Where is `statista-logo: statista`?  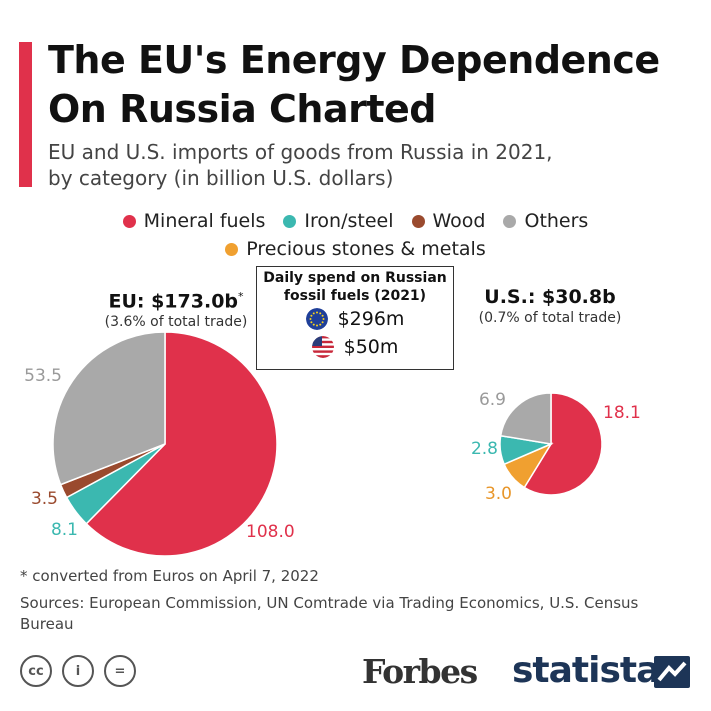 statista-logo: statista is located at coordinates (586, 670).